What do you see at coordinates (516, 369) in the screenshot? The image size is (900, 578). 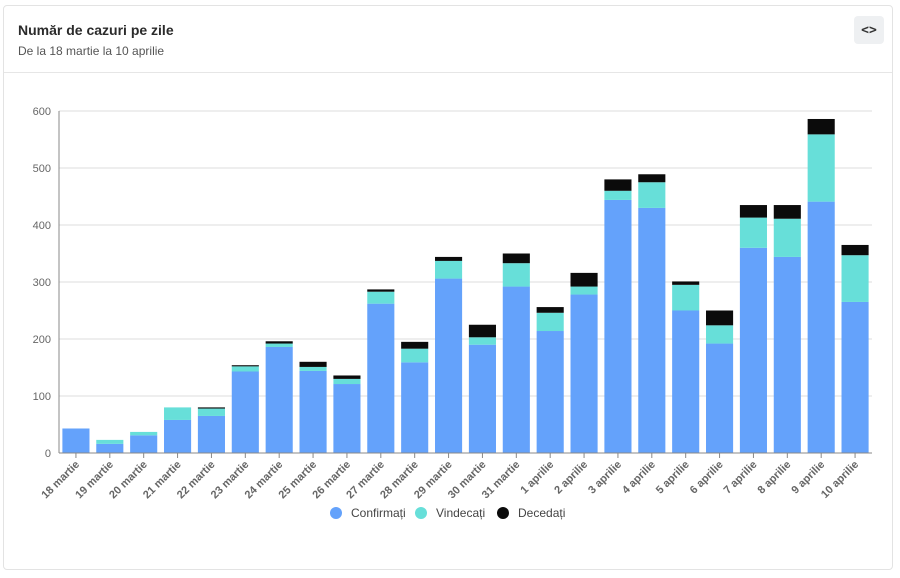 I see `bar-confirmati: Confirmați: 292` at bounding box center [516, 369].